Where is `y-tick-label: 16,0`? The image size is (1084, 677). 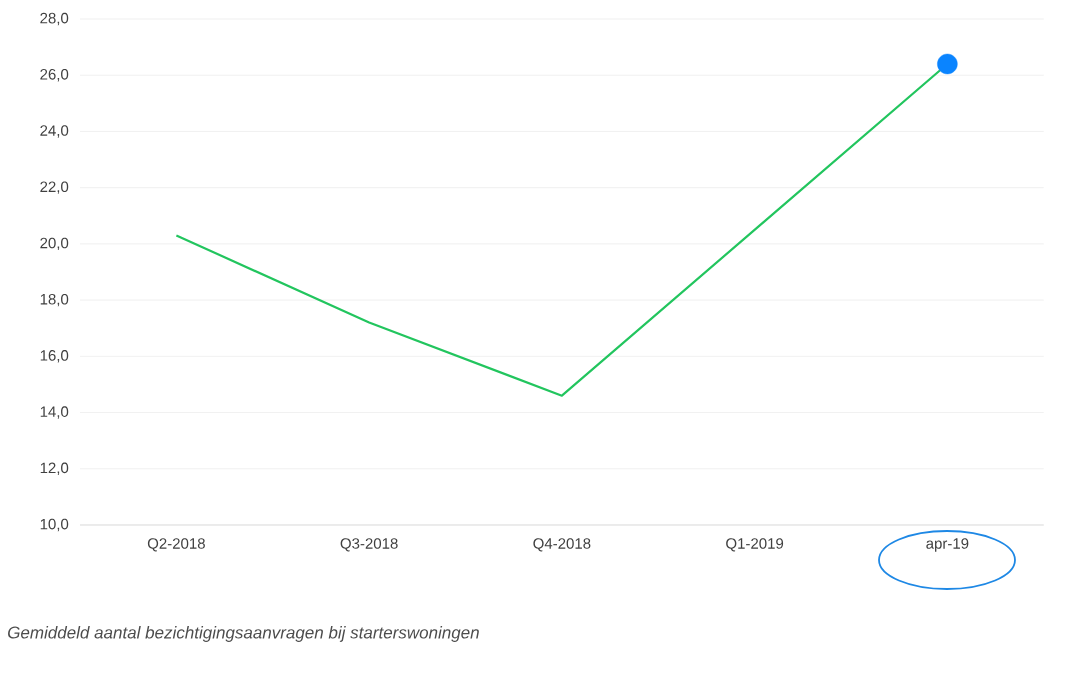 y-tick-label: 16,0 is located at coordinates (54, 356).